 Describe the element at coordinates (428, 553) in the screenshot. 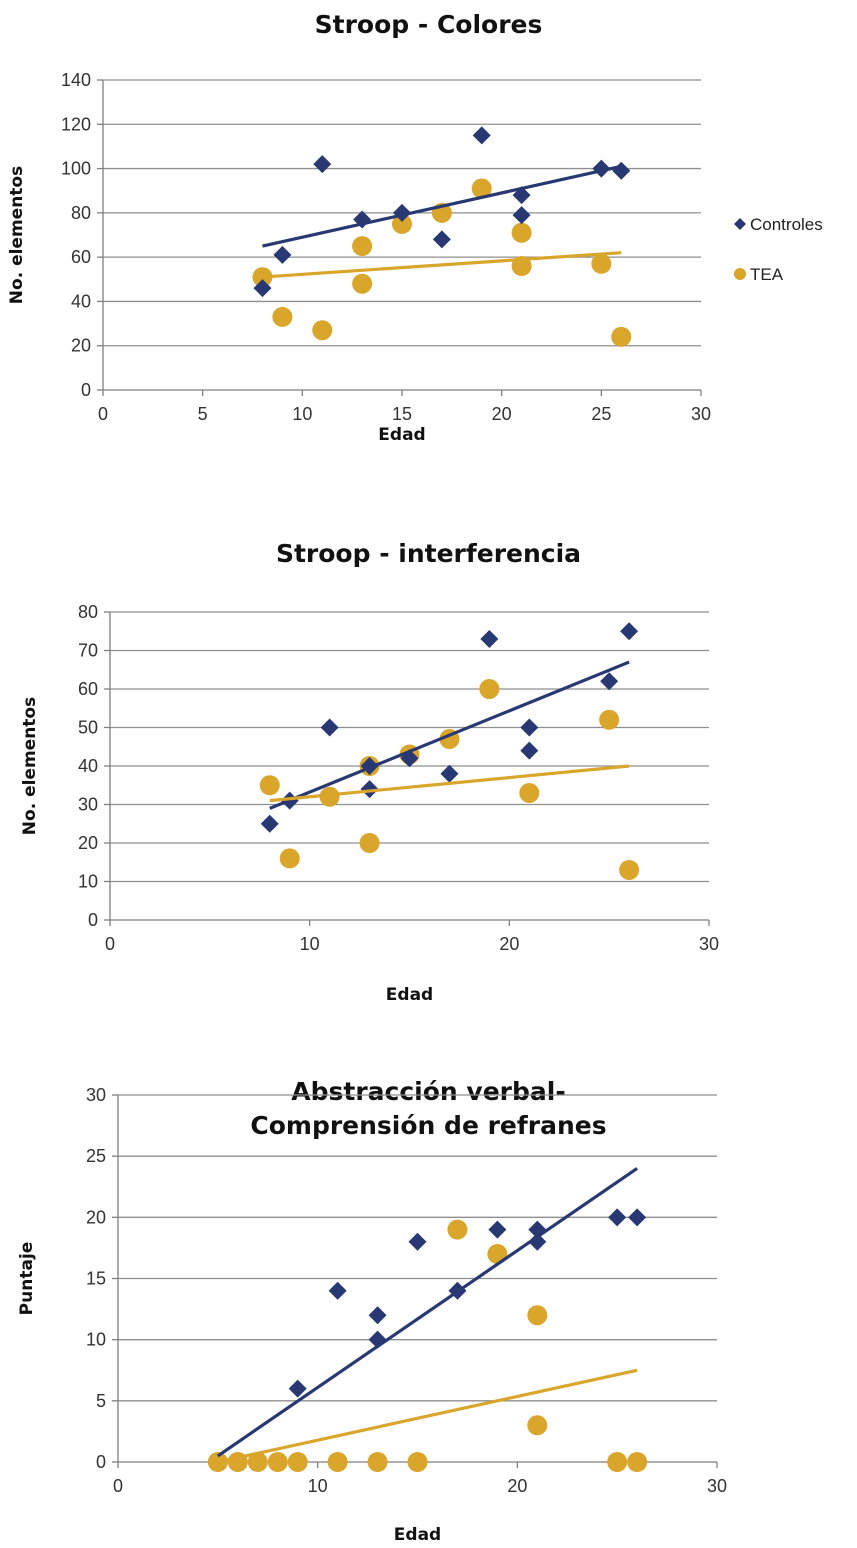

I see `chart-title: Stroop - interferencia` at that location.